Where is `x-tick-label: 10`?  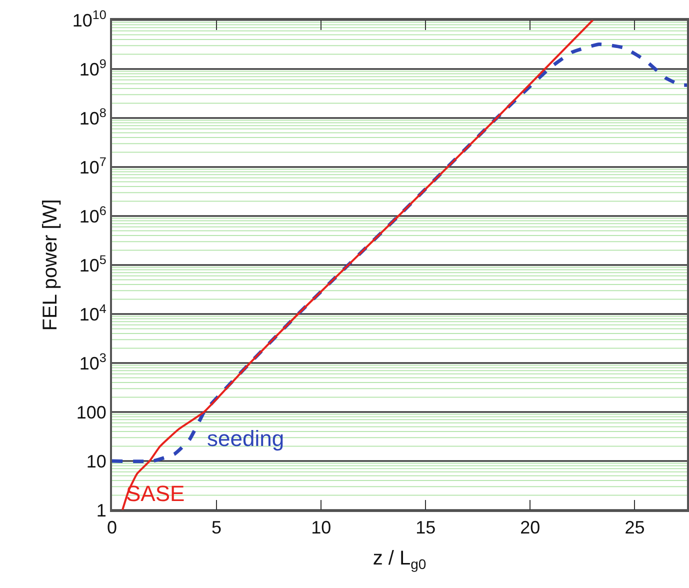 x-tick-label: 10 is located at coordinates (321, 528).